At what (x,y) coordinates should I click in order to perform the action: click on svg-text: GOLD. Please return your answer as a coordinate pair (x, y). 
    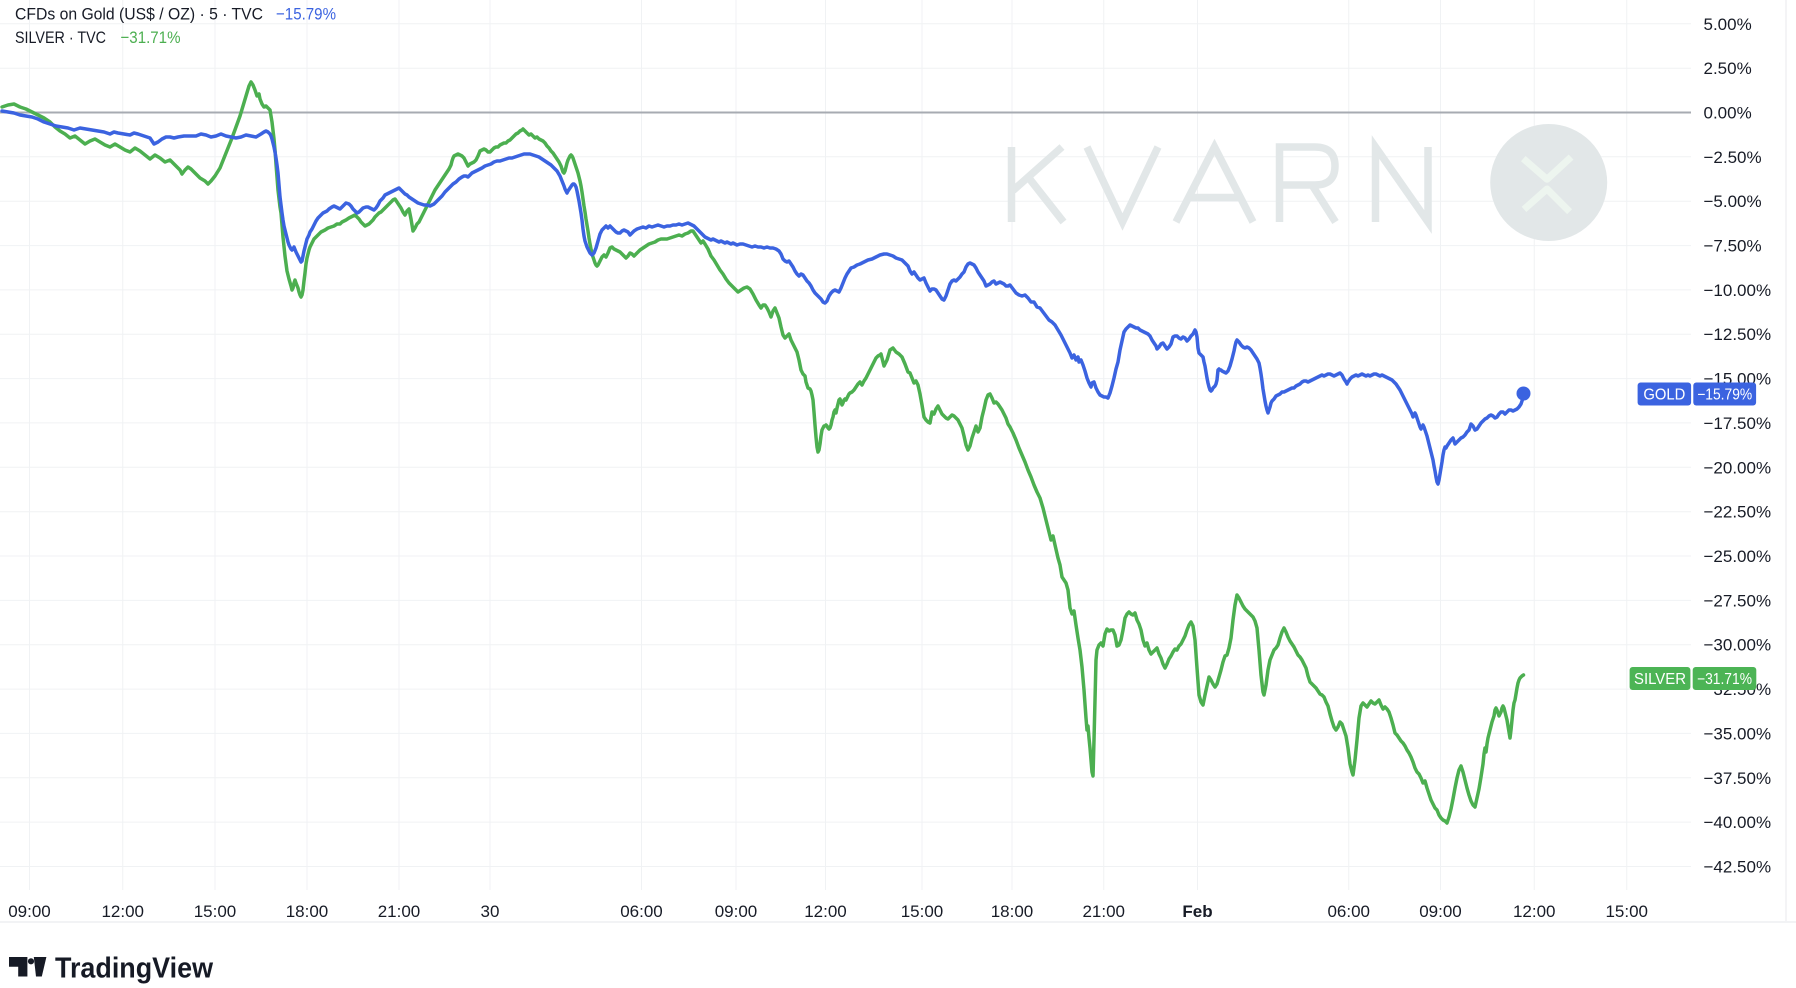
    Looking at the image, I should click on (1664, 394).